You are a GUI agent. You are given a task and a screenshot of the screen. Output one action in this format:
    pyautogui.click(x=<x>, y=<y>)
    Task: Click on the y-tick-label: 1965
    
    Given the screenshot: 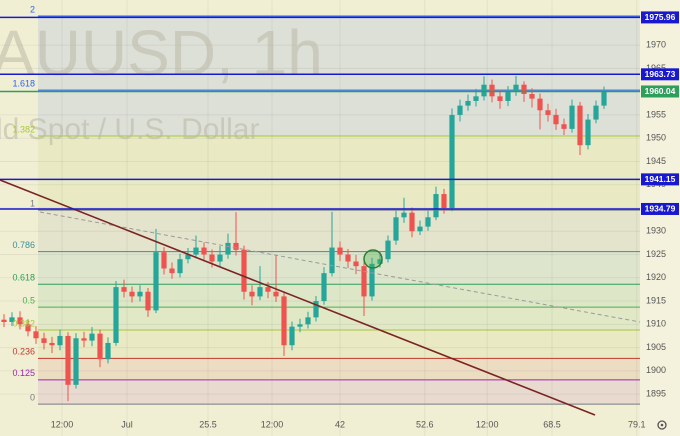 What is the action you would take?
    pyautogui.click(x=656, y=68)
    